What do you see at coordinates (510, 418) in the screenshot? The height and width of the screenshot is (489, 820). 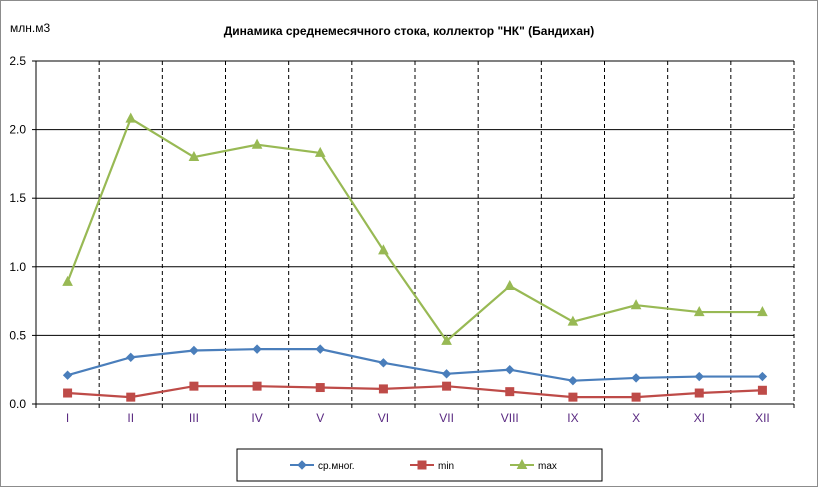 I see `x-tick-label: VIII` at bounding box center [510, 418].